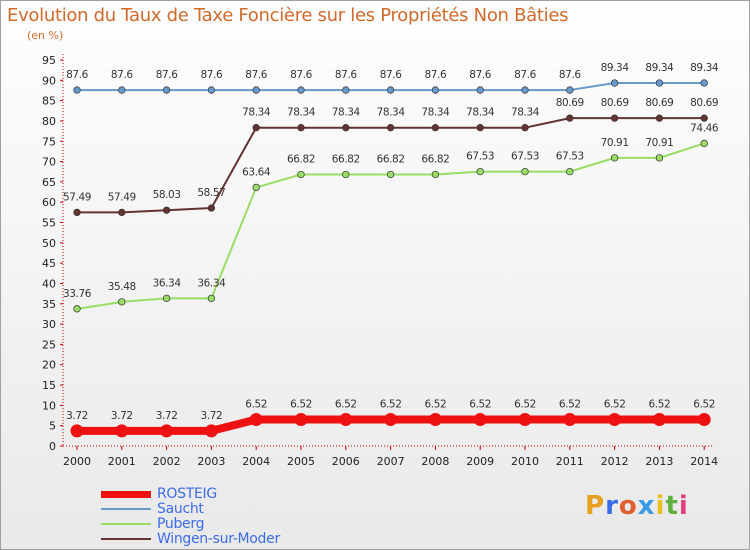  I want to click on y-tick-label: 50, so click(49, 243).